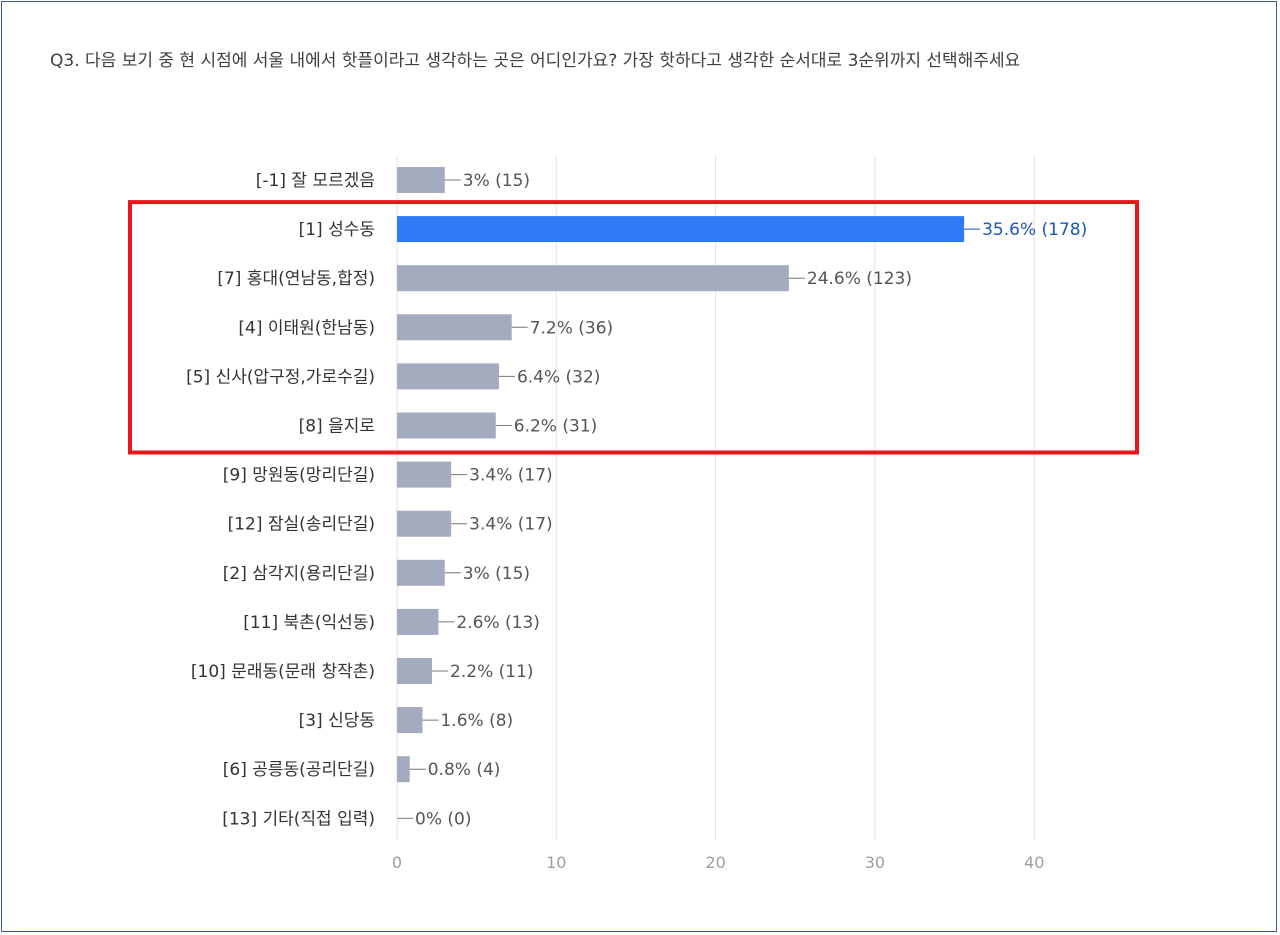 The image size is (1280, 935). What do you see at coordinates (715, 862) in the screenshot?
I see `x-tick-label: 20` at bounding box center [715, 862].